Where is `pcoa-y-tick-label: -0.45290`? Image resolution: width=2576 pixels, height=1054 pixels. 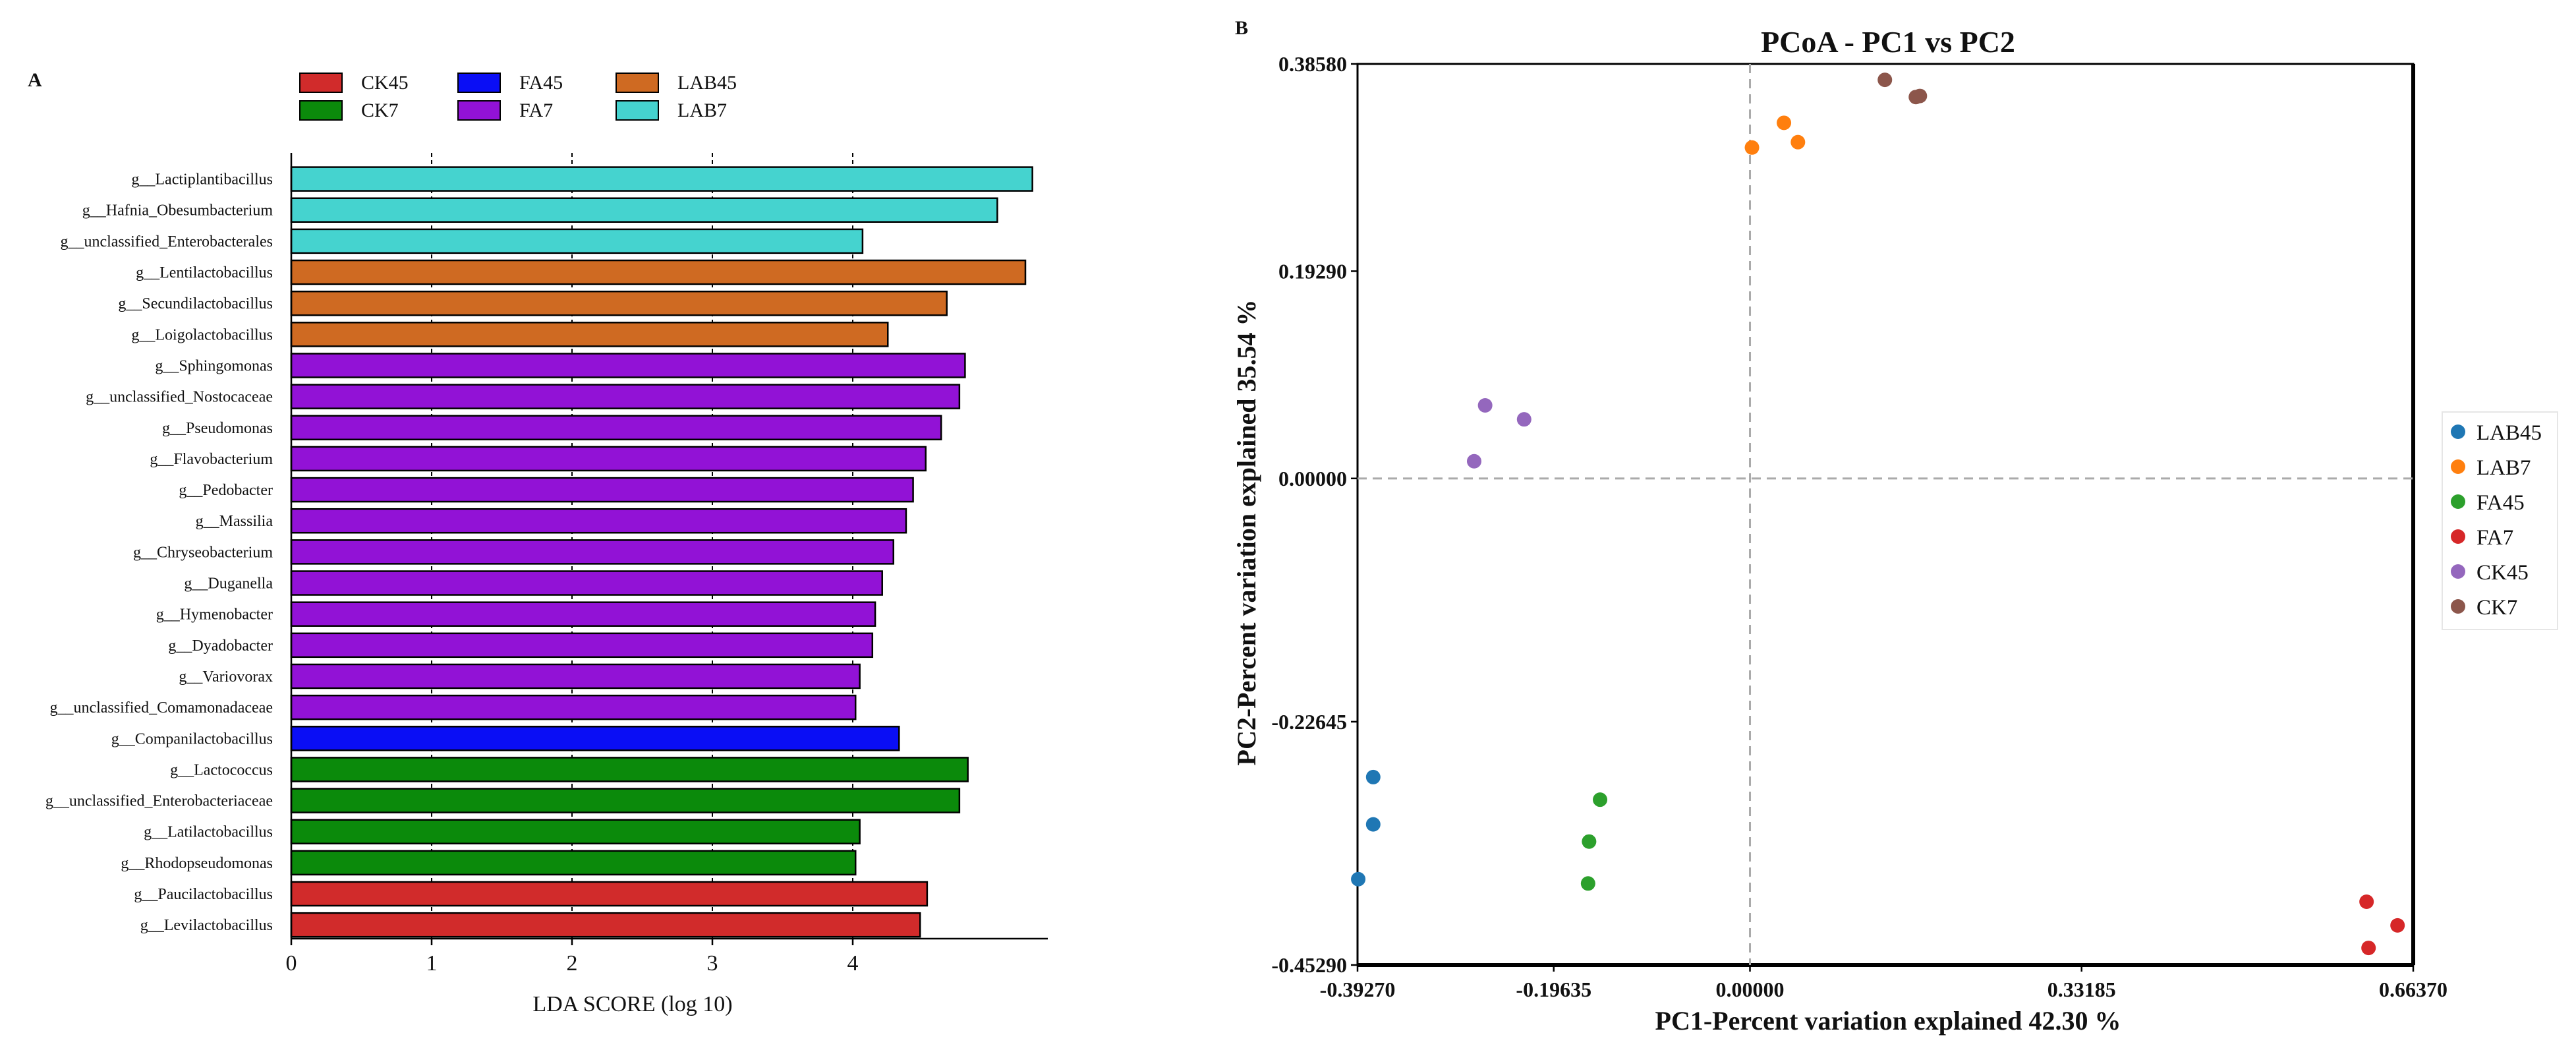
pcoa-y-tick-label: -0.45290 is located at coordinates (1309, 965).